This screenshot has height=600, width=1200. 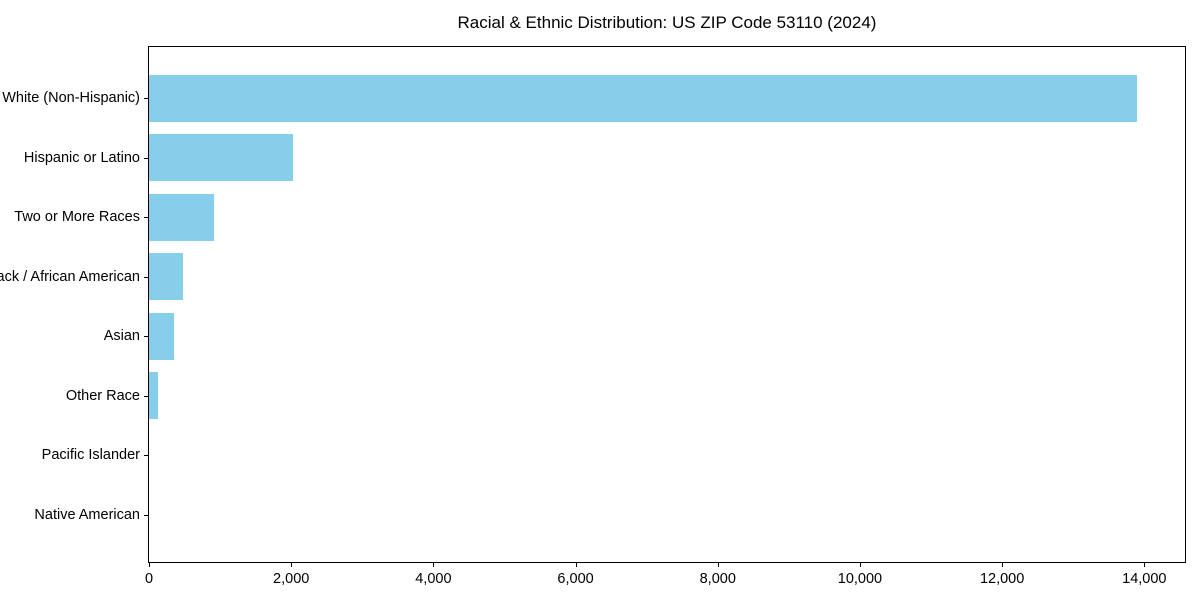 I want to click on x-tick-label: 12,000, so click(x=1002, y=579).